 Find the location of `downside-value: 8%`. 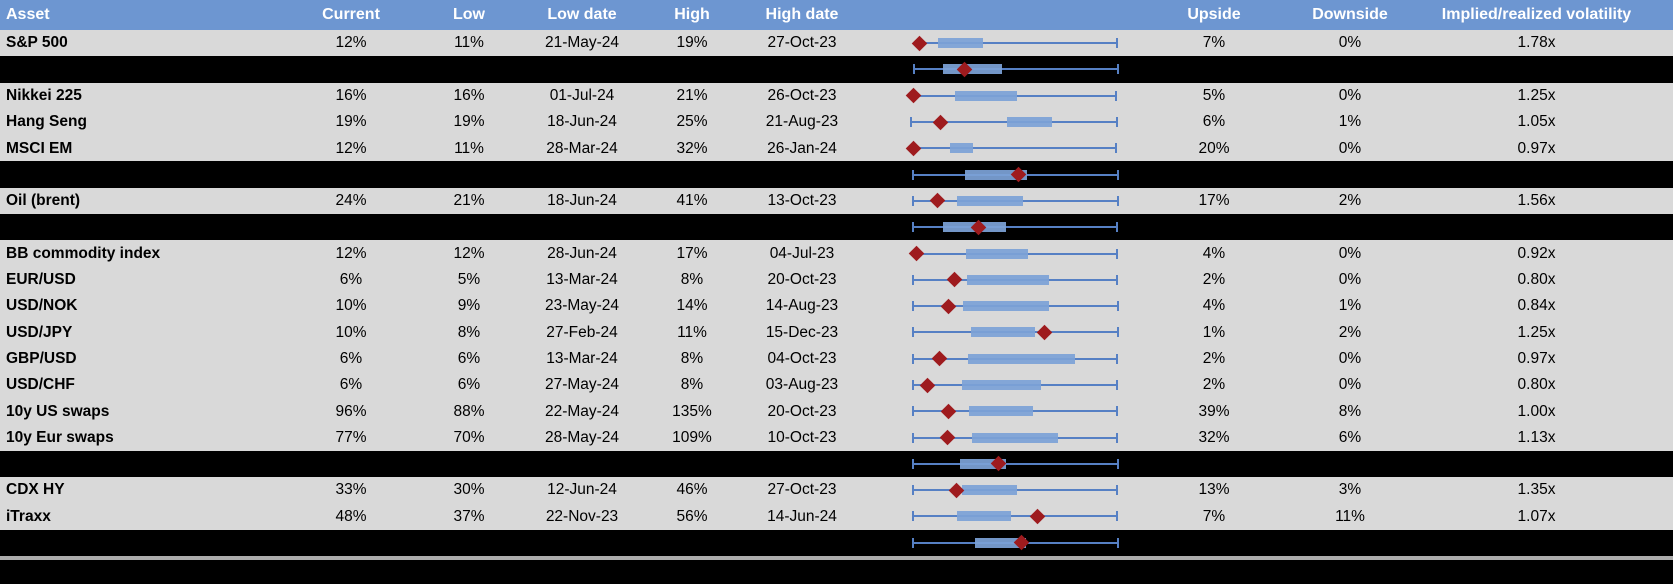

downside-value: 8% is located at coordinates (1350, 411).